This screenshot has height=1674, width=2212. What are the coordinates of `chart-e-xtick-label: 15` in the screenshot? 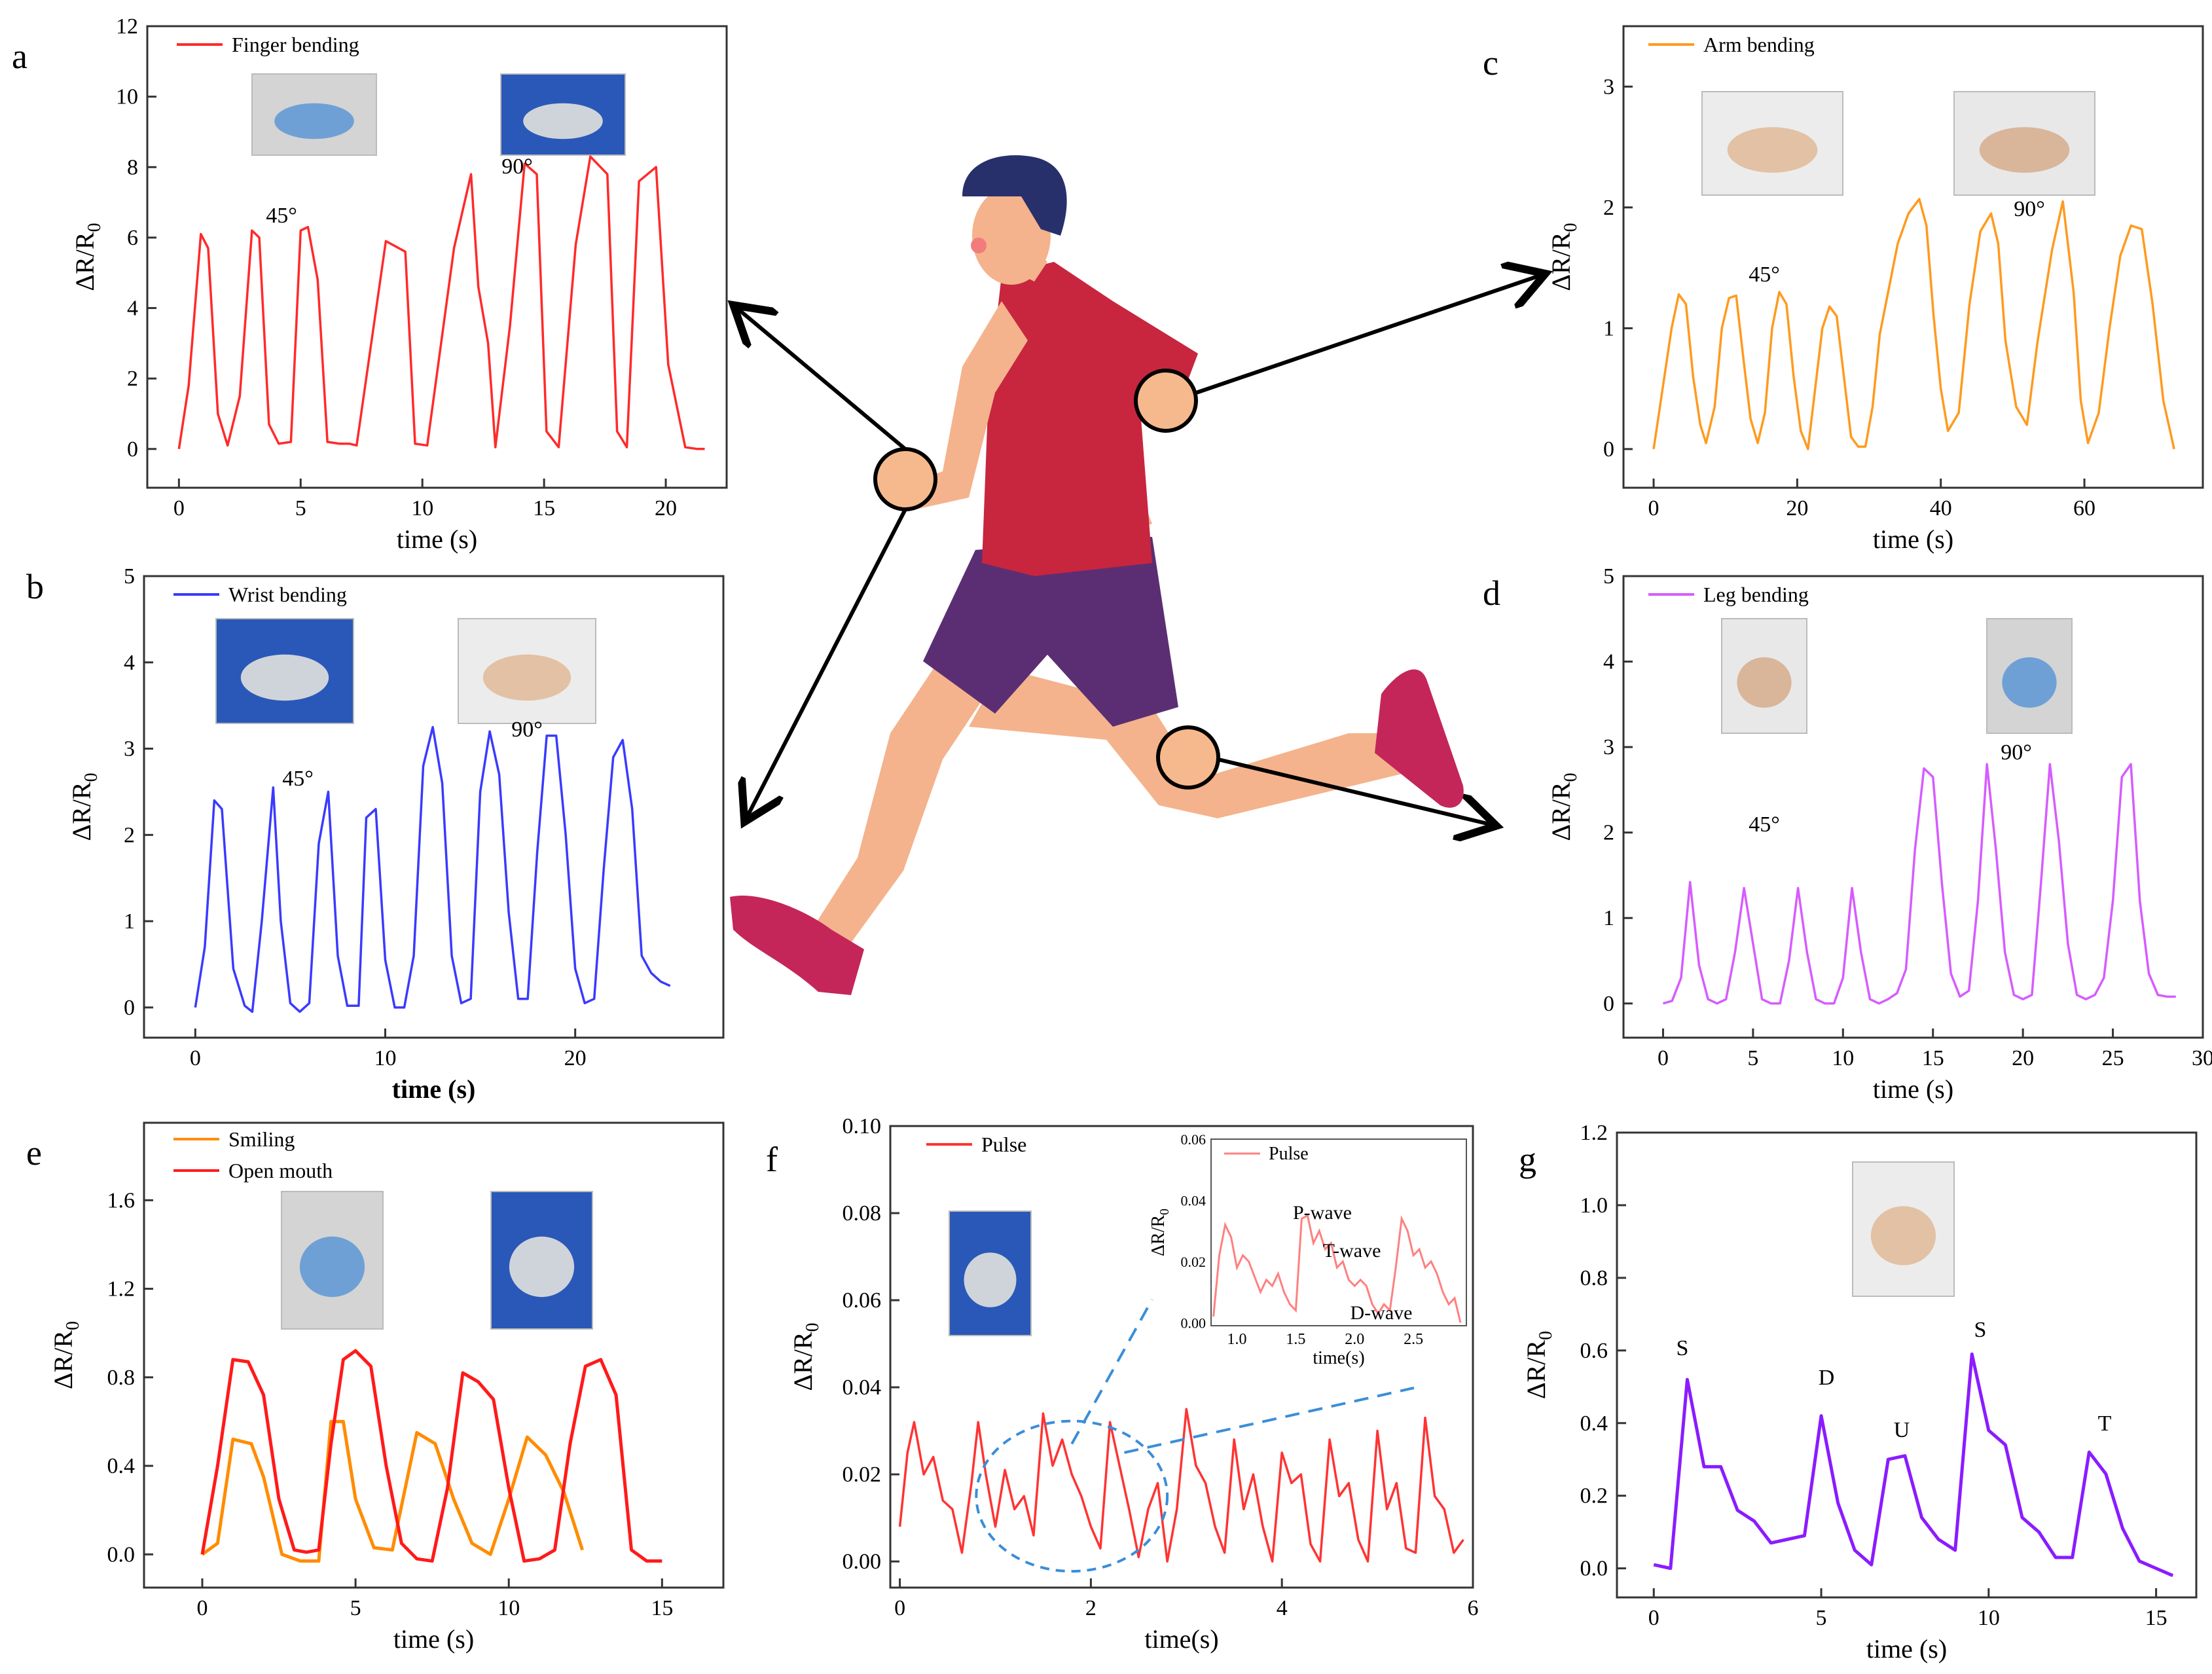 It's located at (662, 1608).